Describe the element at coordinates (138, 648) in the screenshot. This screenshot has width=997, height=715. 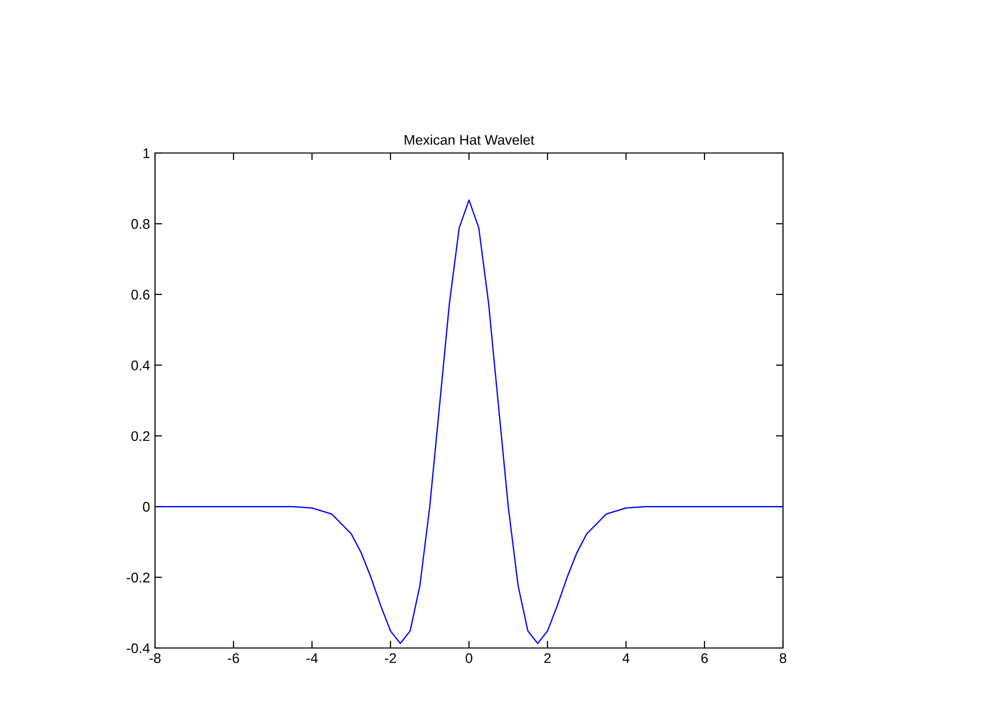
I see `y-tick-label: -0.4` at that location.